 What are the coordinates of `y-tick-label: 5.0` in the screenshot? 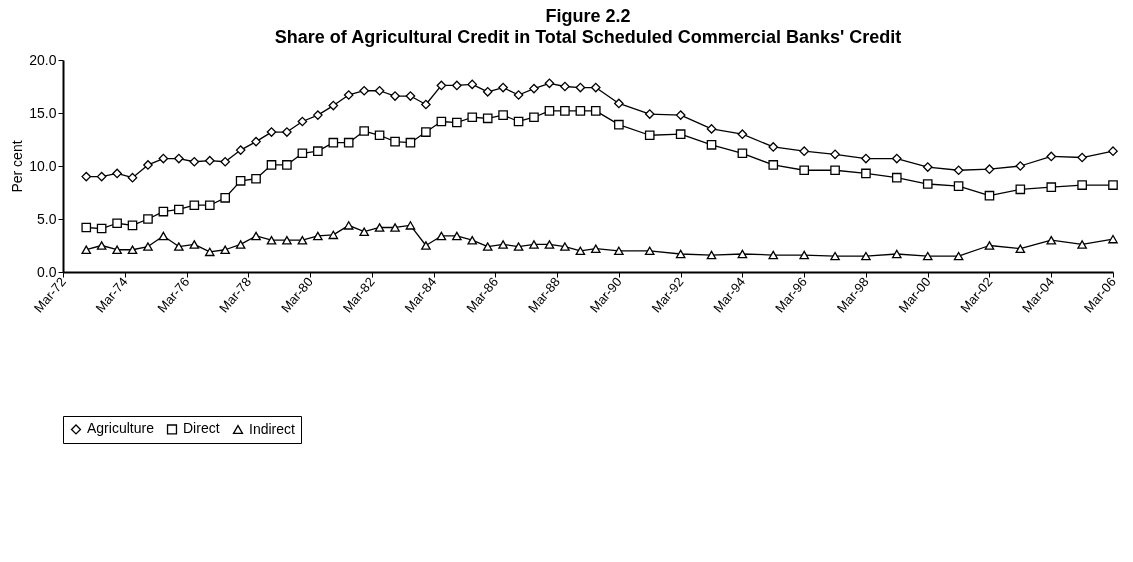 It's located at (47, 218).